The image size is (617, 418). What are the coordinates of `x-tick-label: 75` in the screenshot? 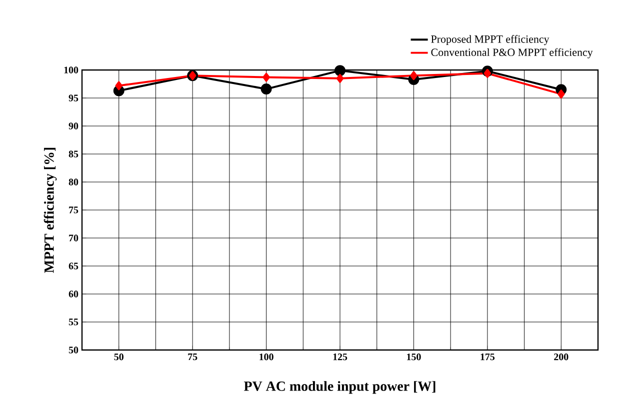 It's located at (193, 357).